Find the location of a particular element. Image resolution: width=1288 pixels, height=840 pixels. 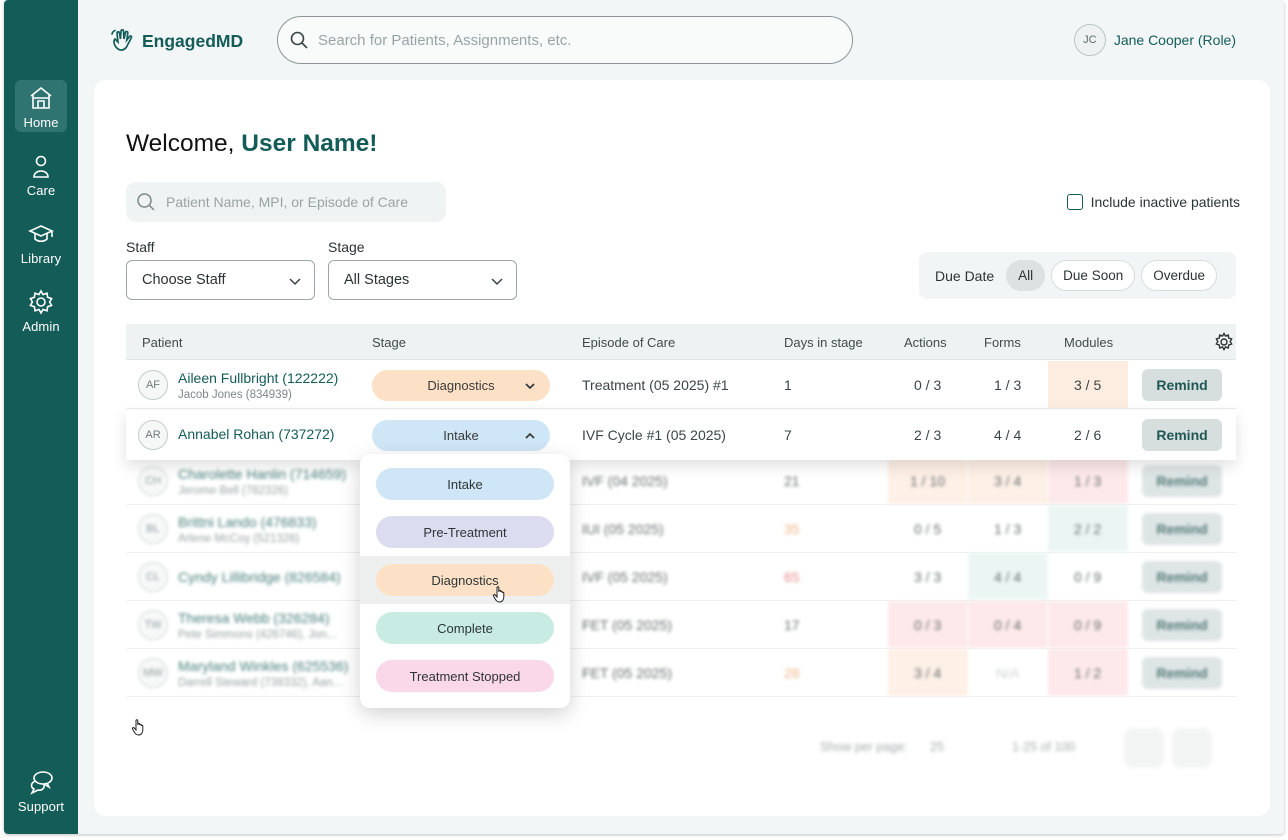

brand-logo: EngagedMD is located at coordinates (176, 41).